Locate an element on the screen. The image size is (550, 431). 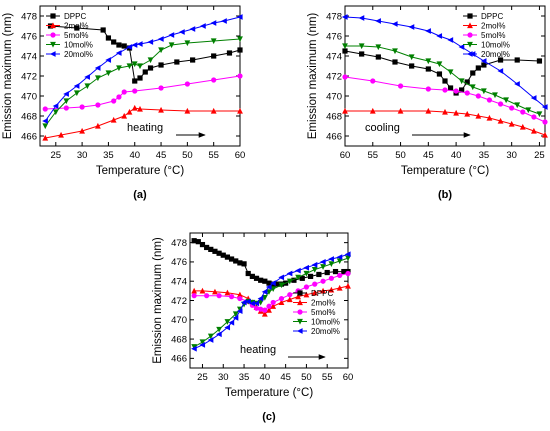
panel-label: (b) is located at coordinates (445, 195).